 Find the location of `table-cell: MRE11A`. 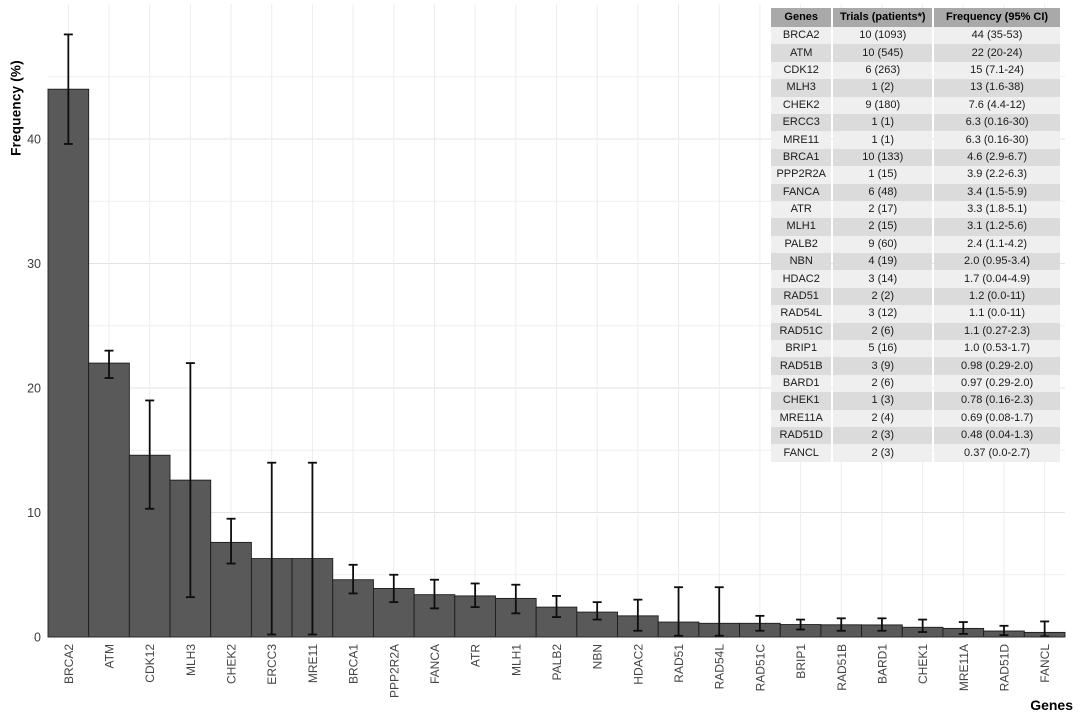

table-cell: MRE11A is located at coordinates (801, 418).